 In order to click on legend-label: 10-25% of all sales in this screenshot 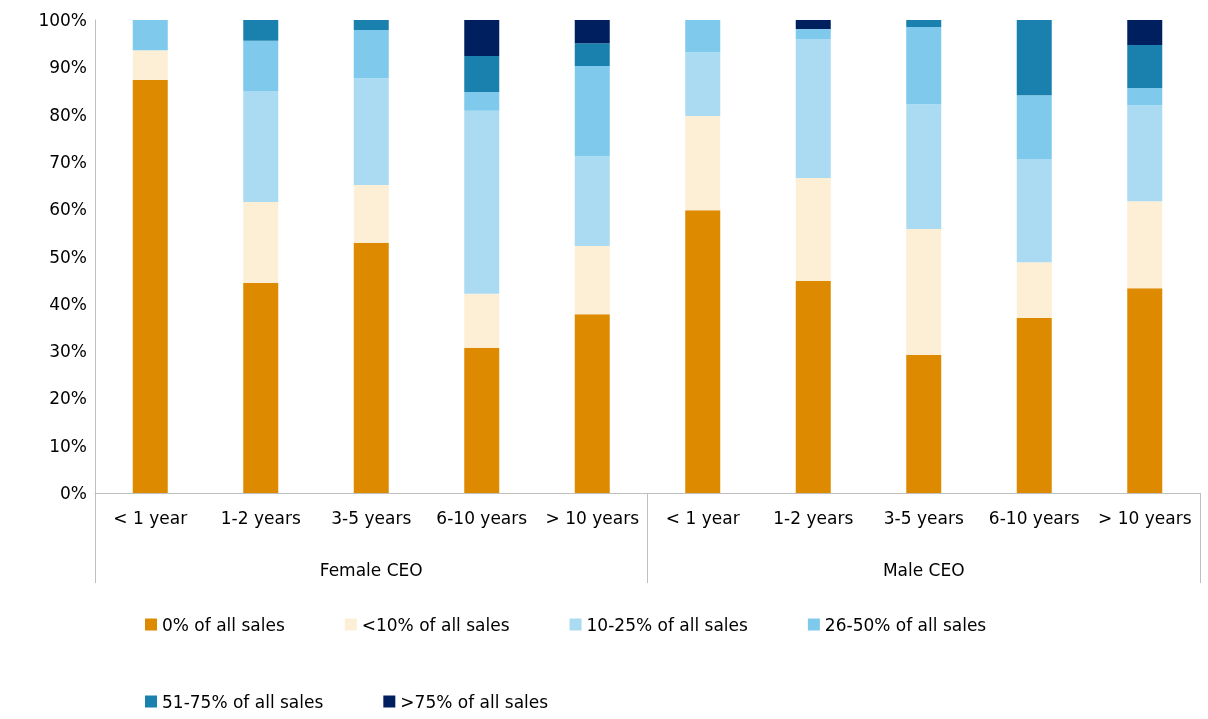, I will do `click(667, 624)`.